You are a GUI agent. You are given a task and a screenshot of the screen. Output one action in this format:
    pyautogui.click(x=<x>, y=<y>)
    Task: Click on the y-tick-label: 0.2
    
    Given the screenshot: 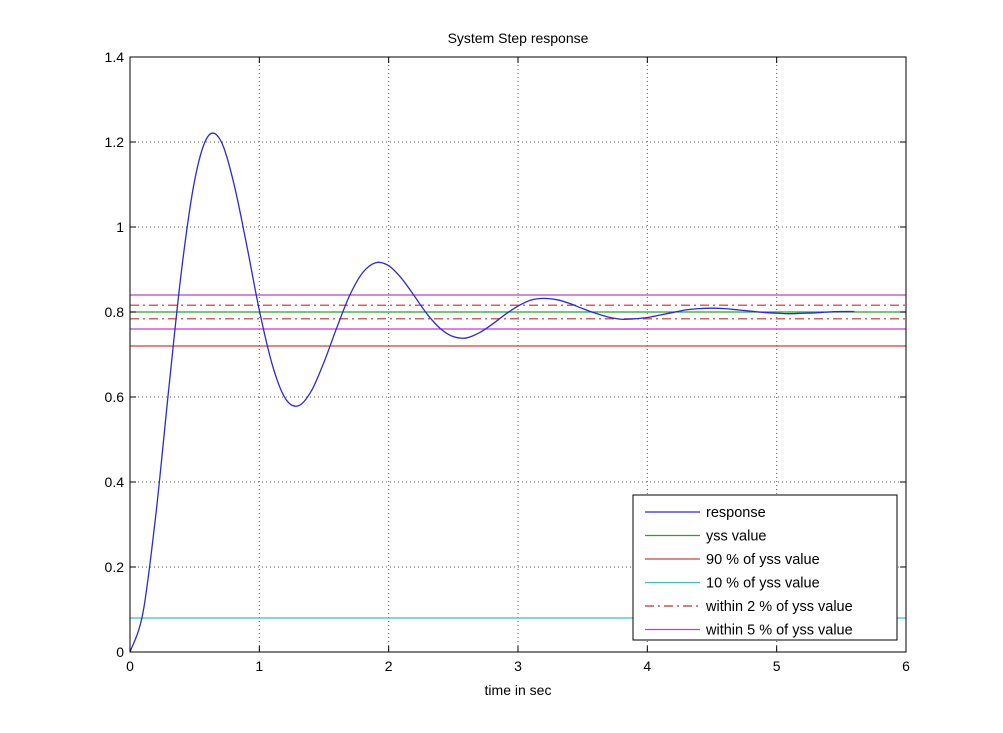 What is the action you would take?
    pyautogui.click(x=115, y=567)
    